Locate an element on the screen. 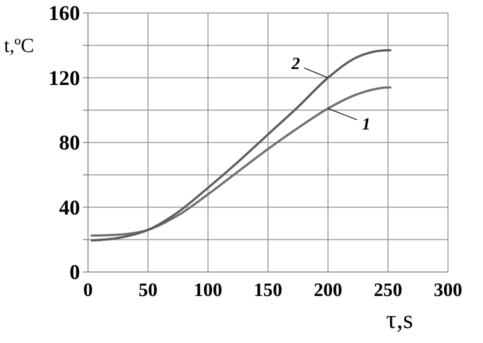  x-tick-label: 150 is located at coordinates (268, 290).